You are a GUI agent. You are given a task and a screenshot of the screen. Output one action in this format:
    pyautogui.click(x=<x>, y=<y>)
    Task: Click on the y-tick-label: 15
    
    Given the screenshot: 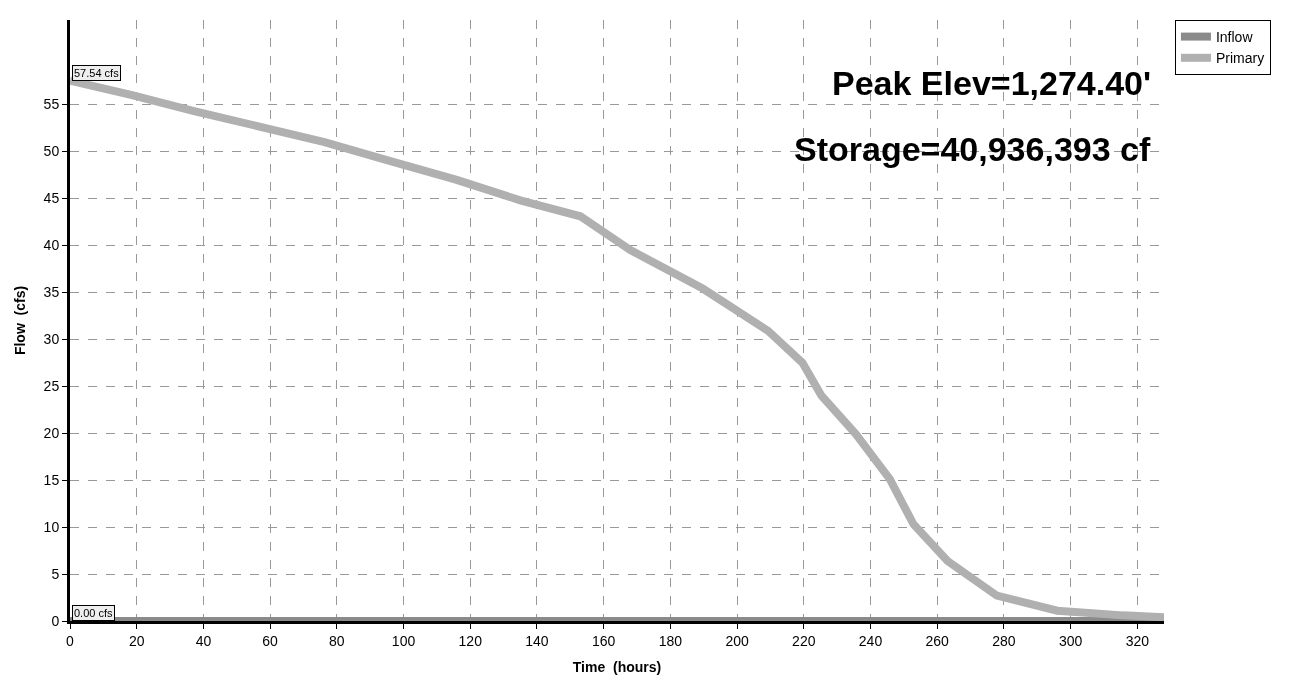 What is the action you would take?
    pyautogui.click(x=51, y=480)
    